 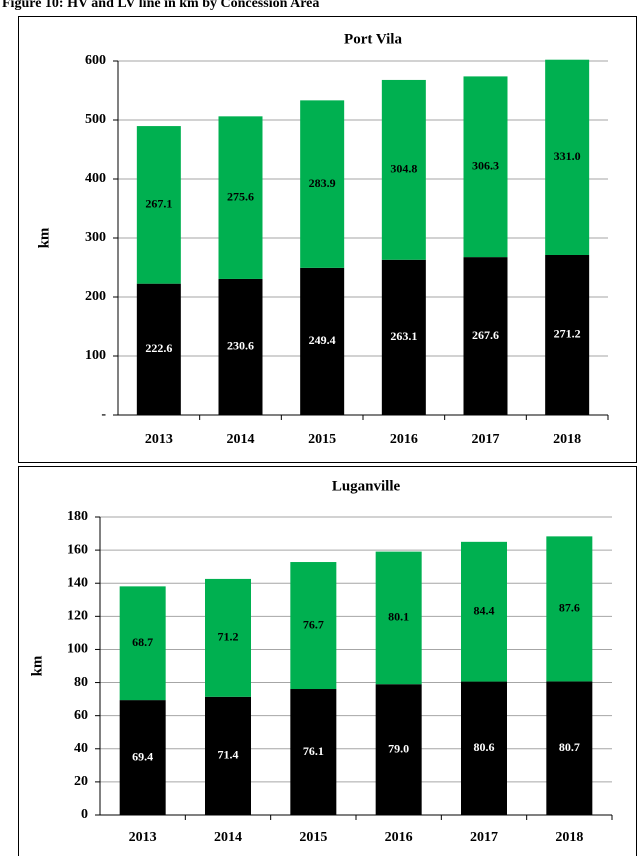 I want to click on y-tick-label: 300, so click(x=95, y=237).